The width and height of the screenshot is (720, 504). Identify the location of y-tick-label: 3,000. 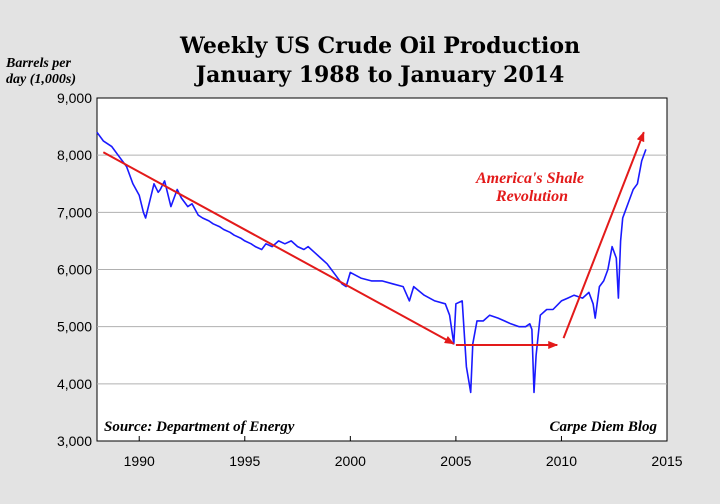
(74, 441).